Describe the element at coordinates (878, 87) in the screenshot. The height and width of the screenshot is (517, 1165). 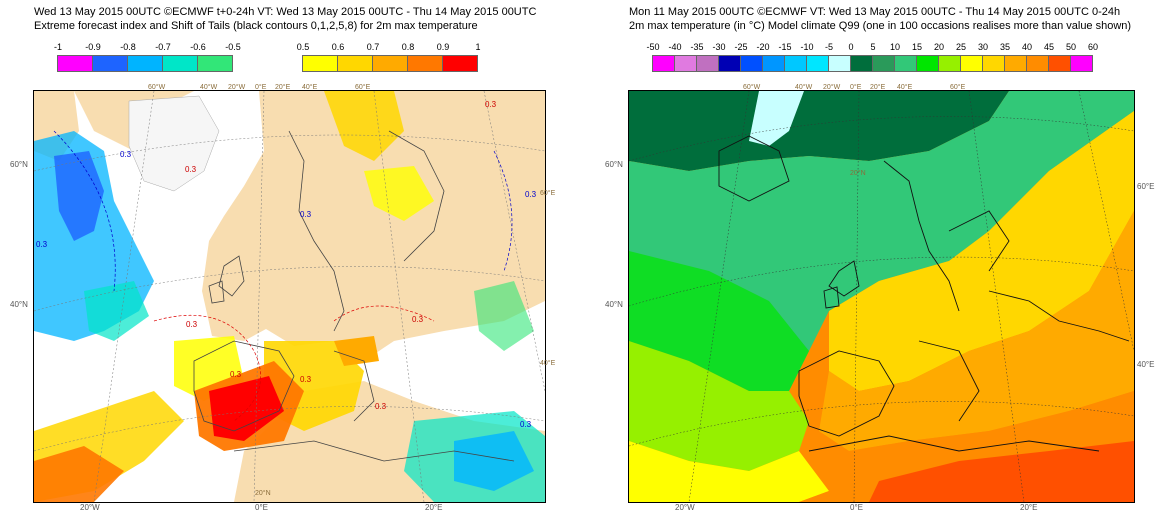
I see `climate-grid-20e: 20°E` at that location.